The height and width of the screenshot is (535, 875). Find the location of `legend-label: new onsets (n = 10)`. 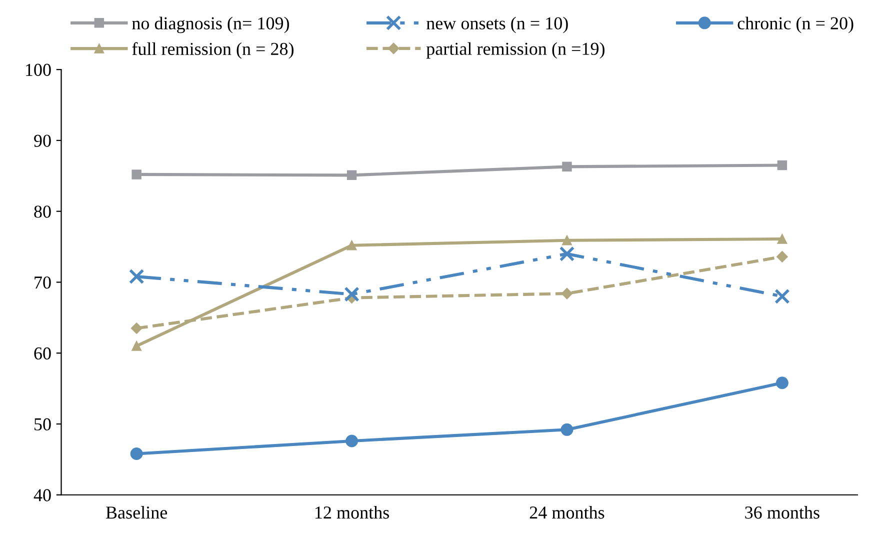

legend-label: new onsets (n = 10) is located at coordinates (497, 25).